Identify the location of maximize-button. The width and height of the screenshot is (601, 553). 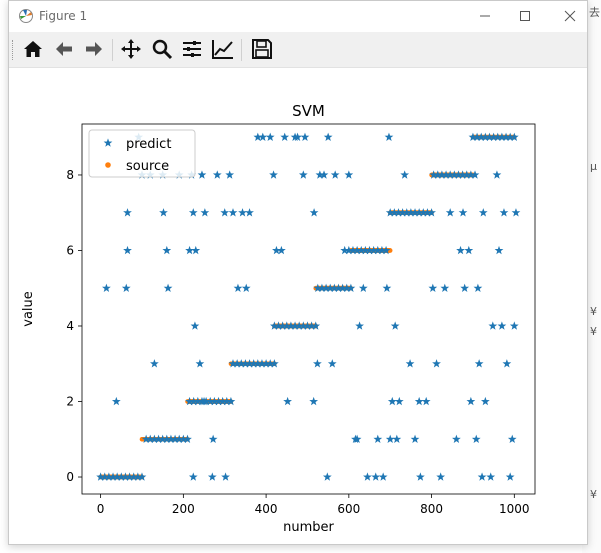
(525, 16).